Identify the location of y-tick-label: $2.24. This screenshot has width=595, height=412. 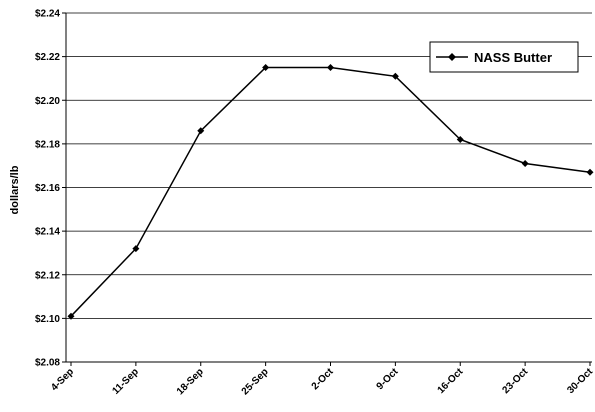
(47, 14).